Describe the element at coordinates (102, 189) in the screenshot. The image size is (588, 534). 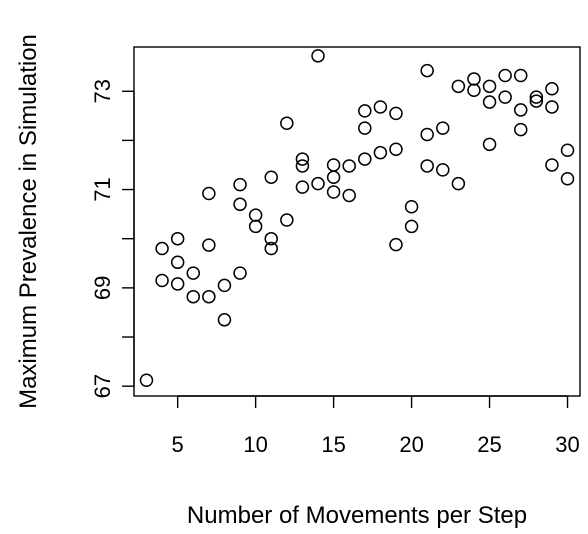
I see `y-tick-label: 71` at that location.